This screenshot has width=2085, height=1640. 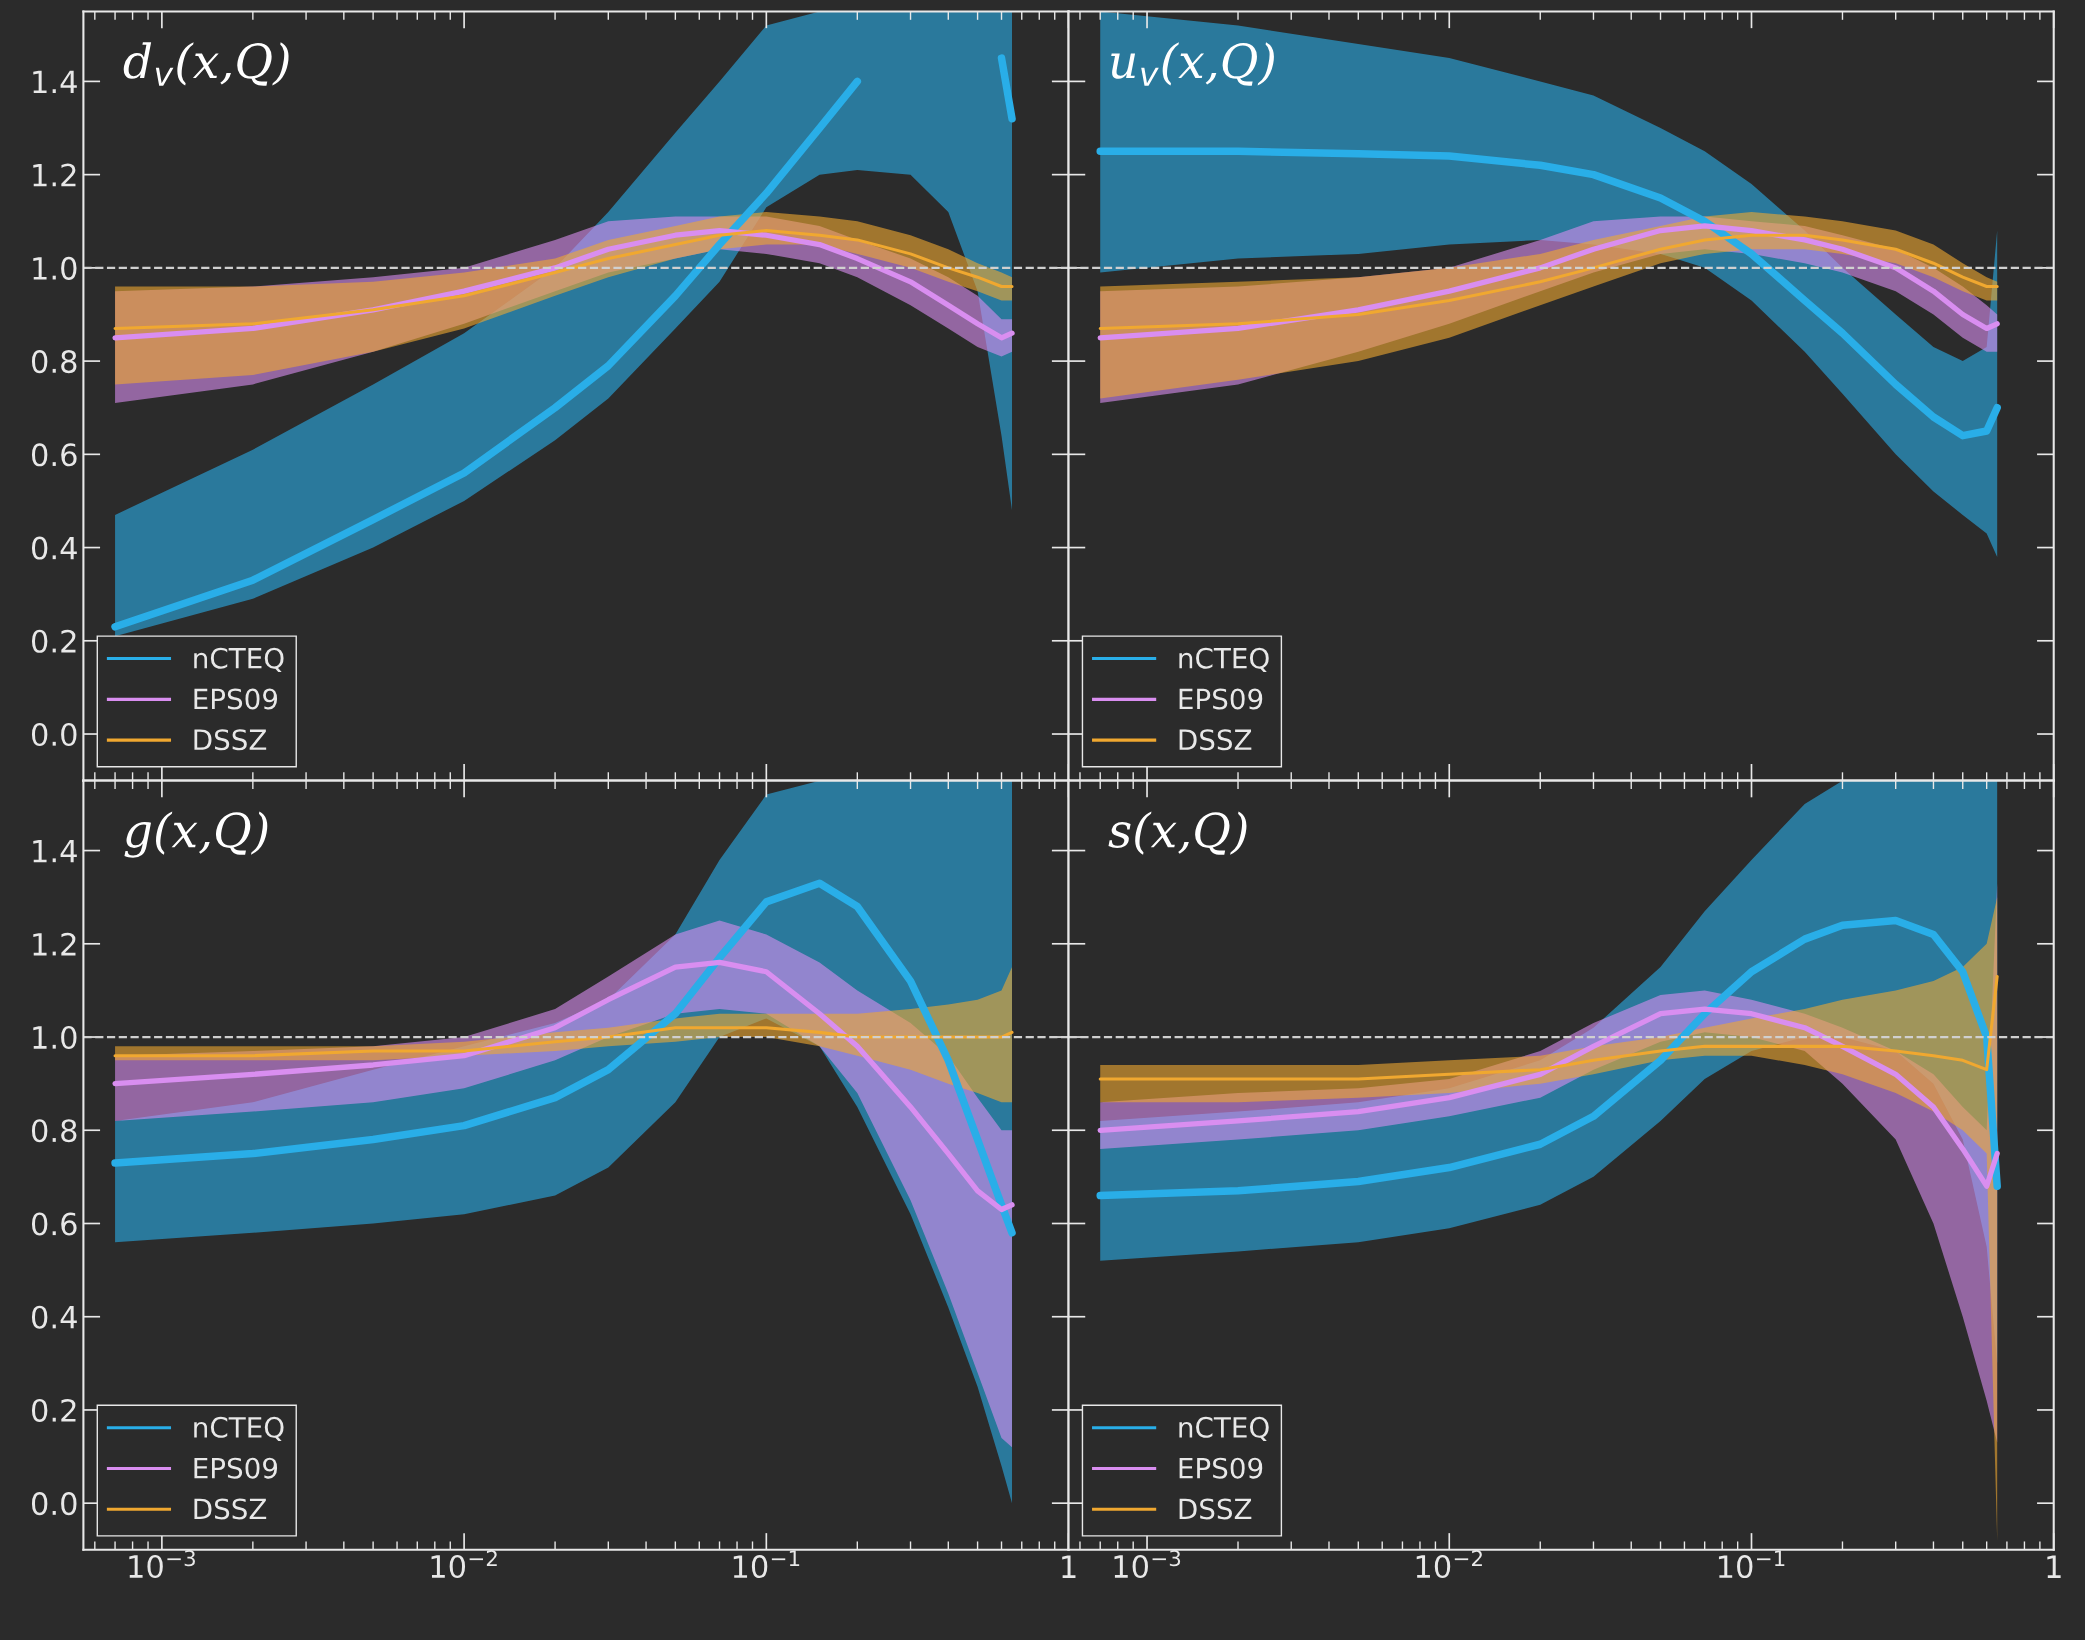 I want to click on annotation: s(x,Q), so click(x=1177, y=833).